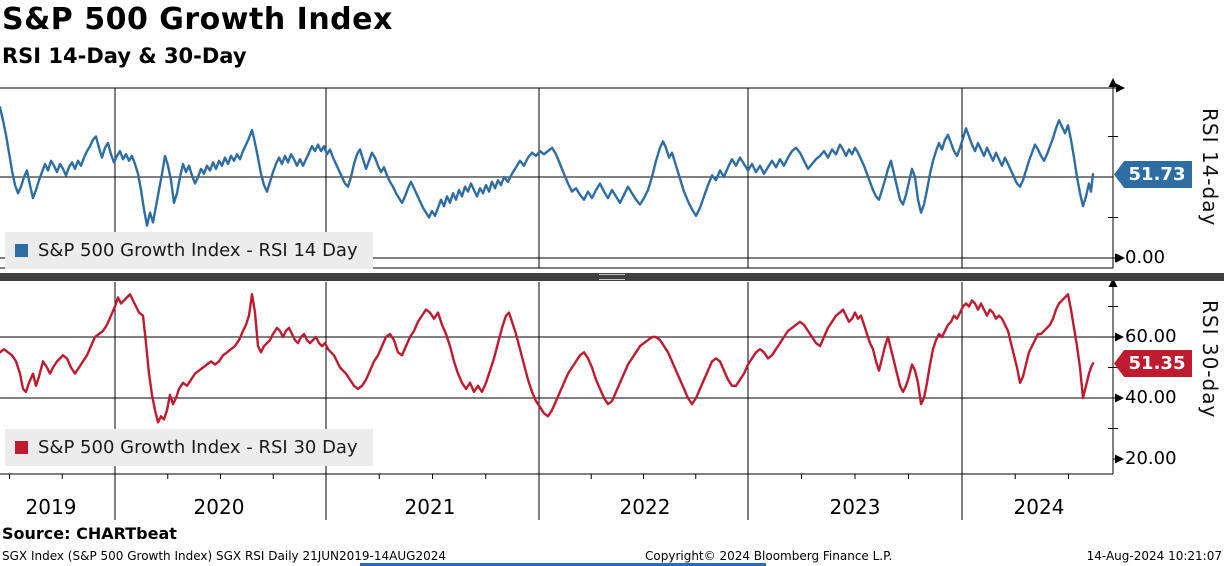  I want to click on axis-label-rsi14: RSI 14-day, so click(1210, 167).